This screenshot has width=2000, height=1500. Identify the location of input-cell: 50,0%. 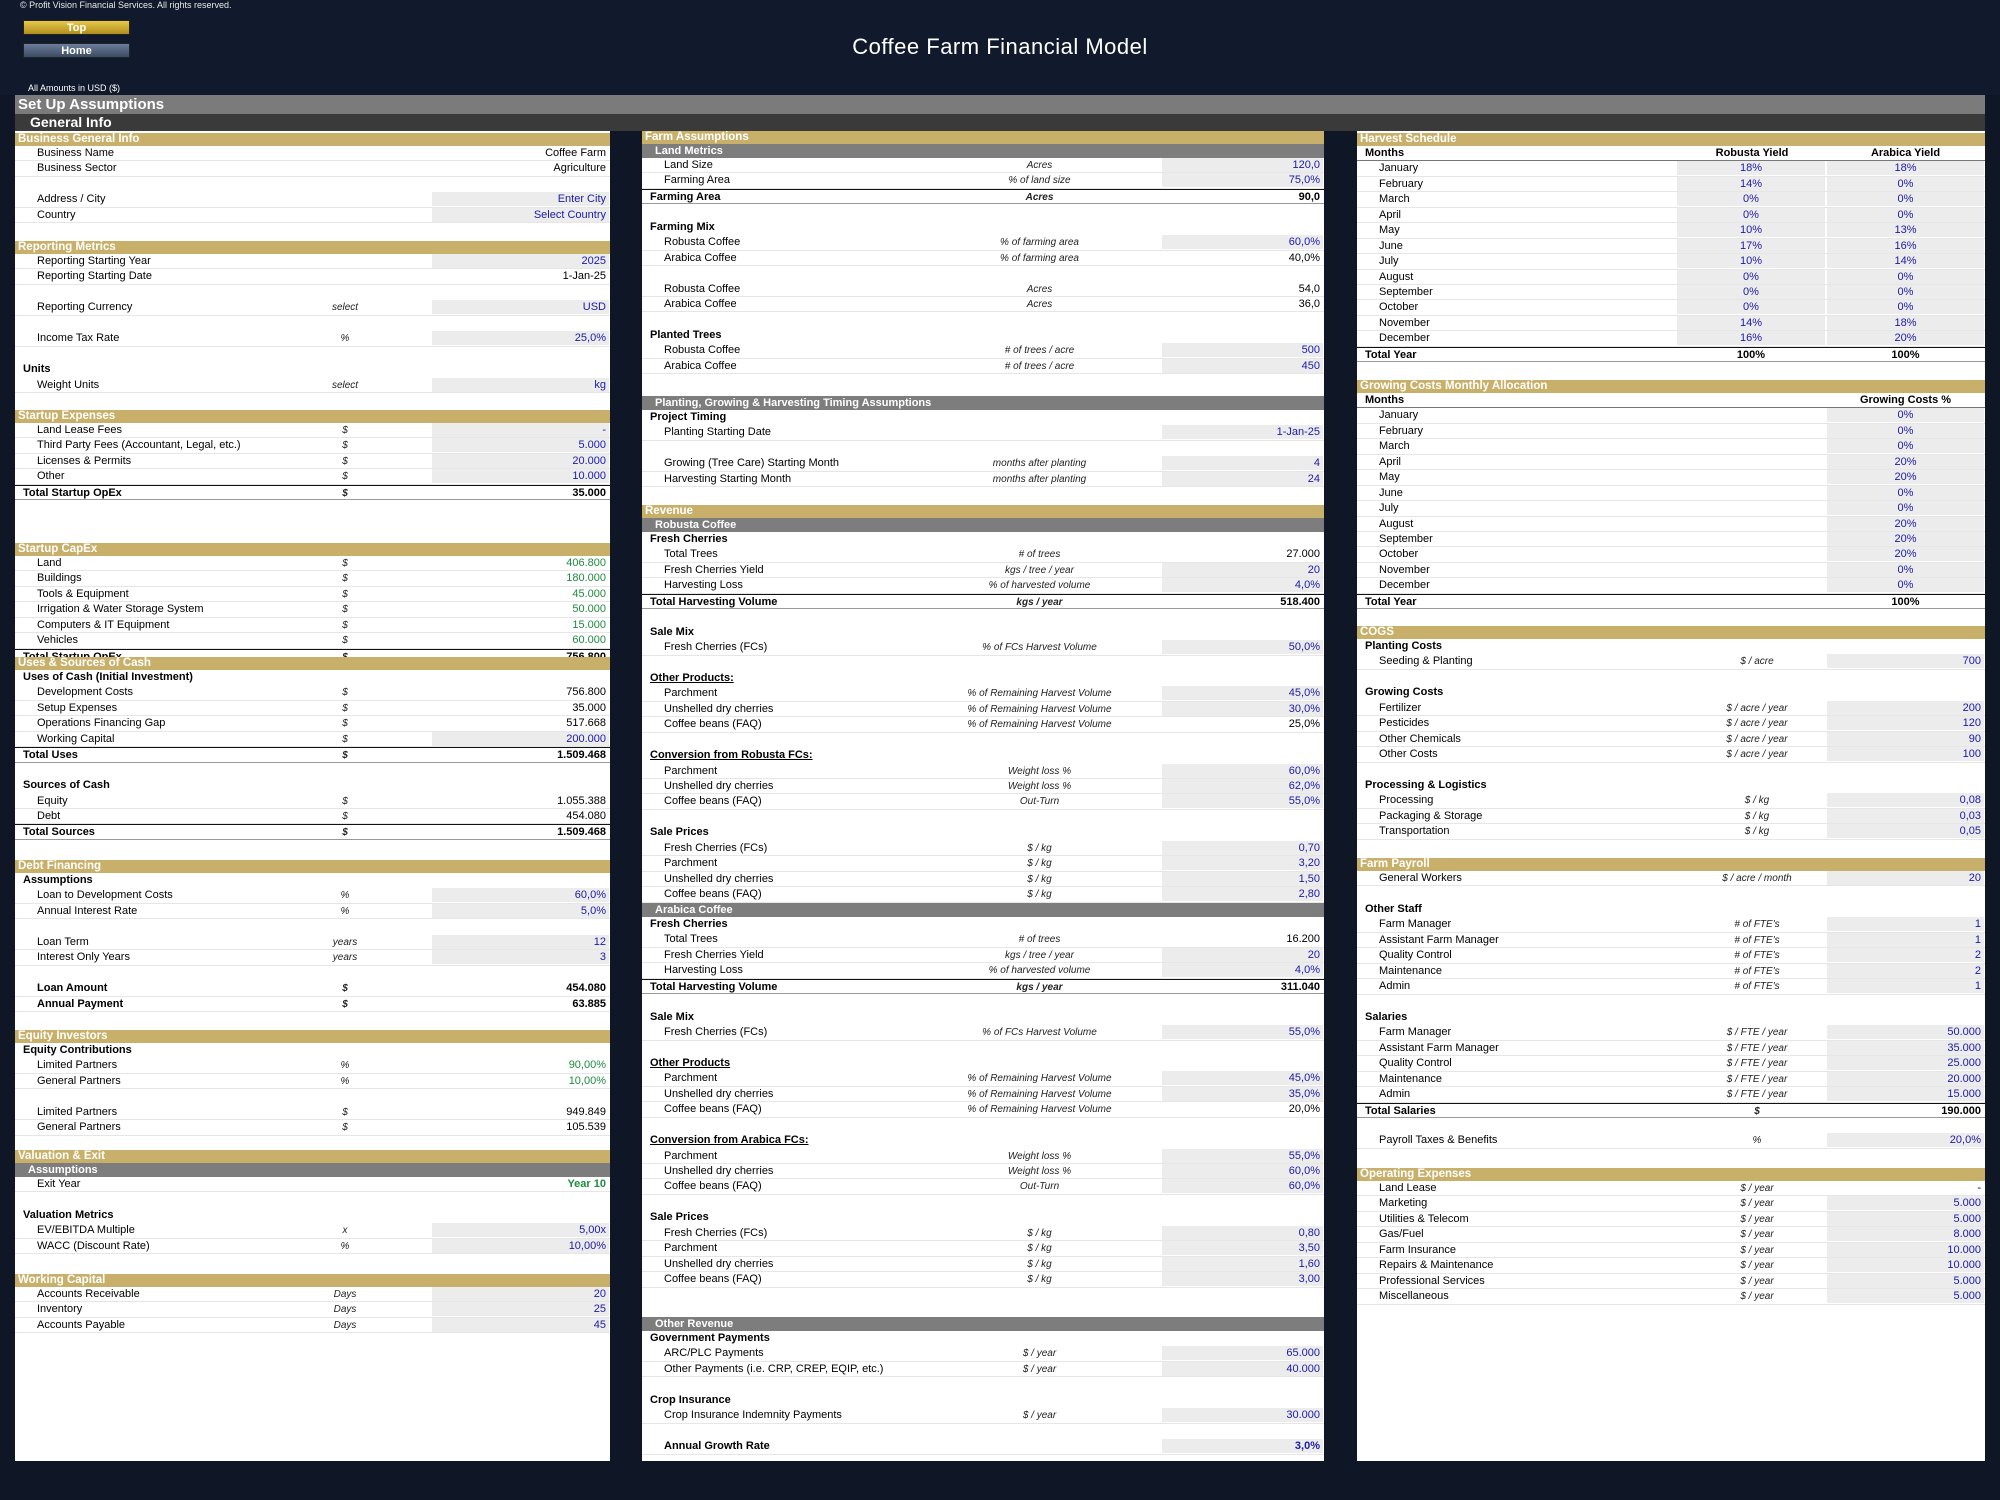
(1242, 647).